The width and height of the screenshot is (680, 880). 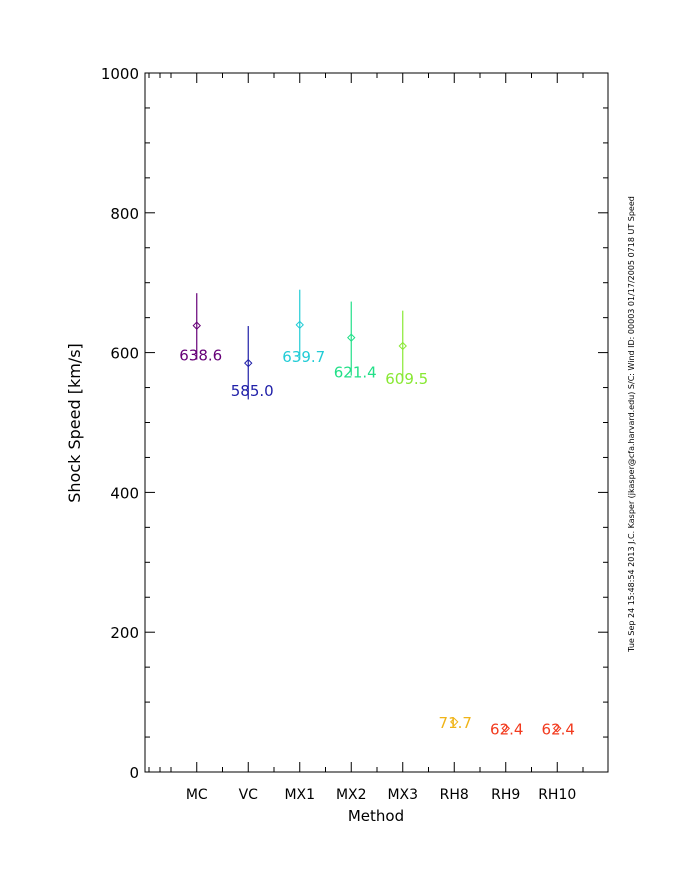 I want to click on x-tick-label: RH9, so click(x=505, y=795).